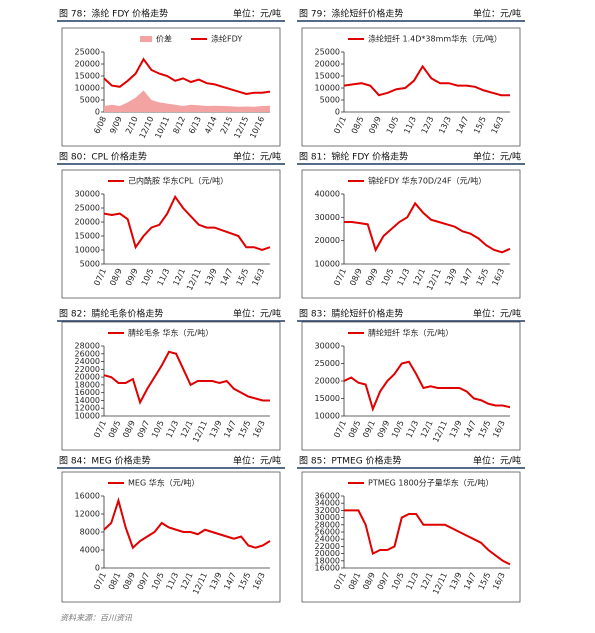 The height and width of the screenshot is (633, 595). What do you see at coordinates (327, 346) in the screenshot?
I see `y-tick-label: 30000` at bounding box center [327, 346].